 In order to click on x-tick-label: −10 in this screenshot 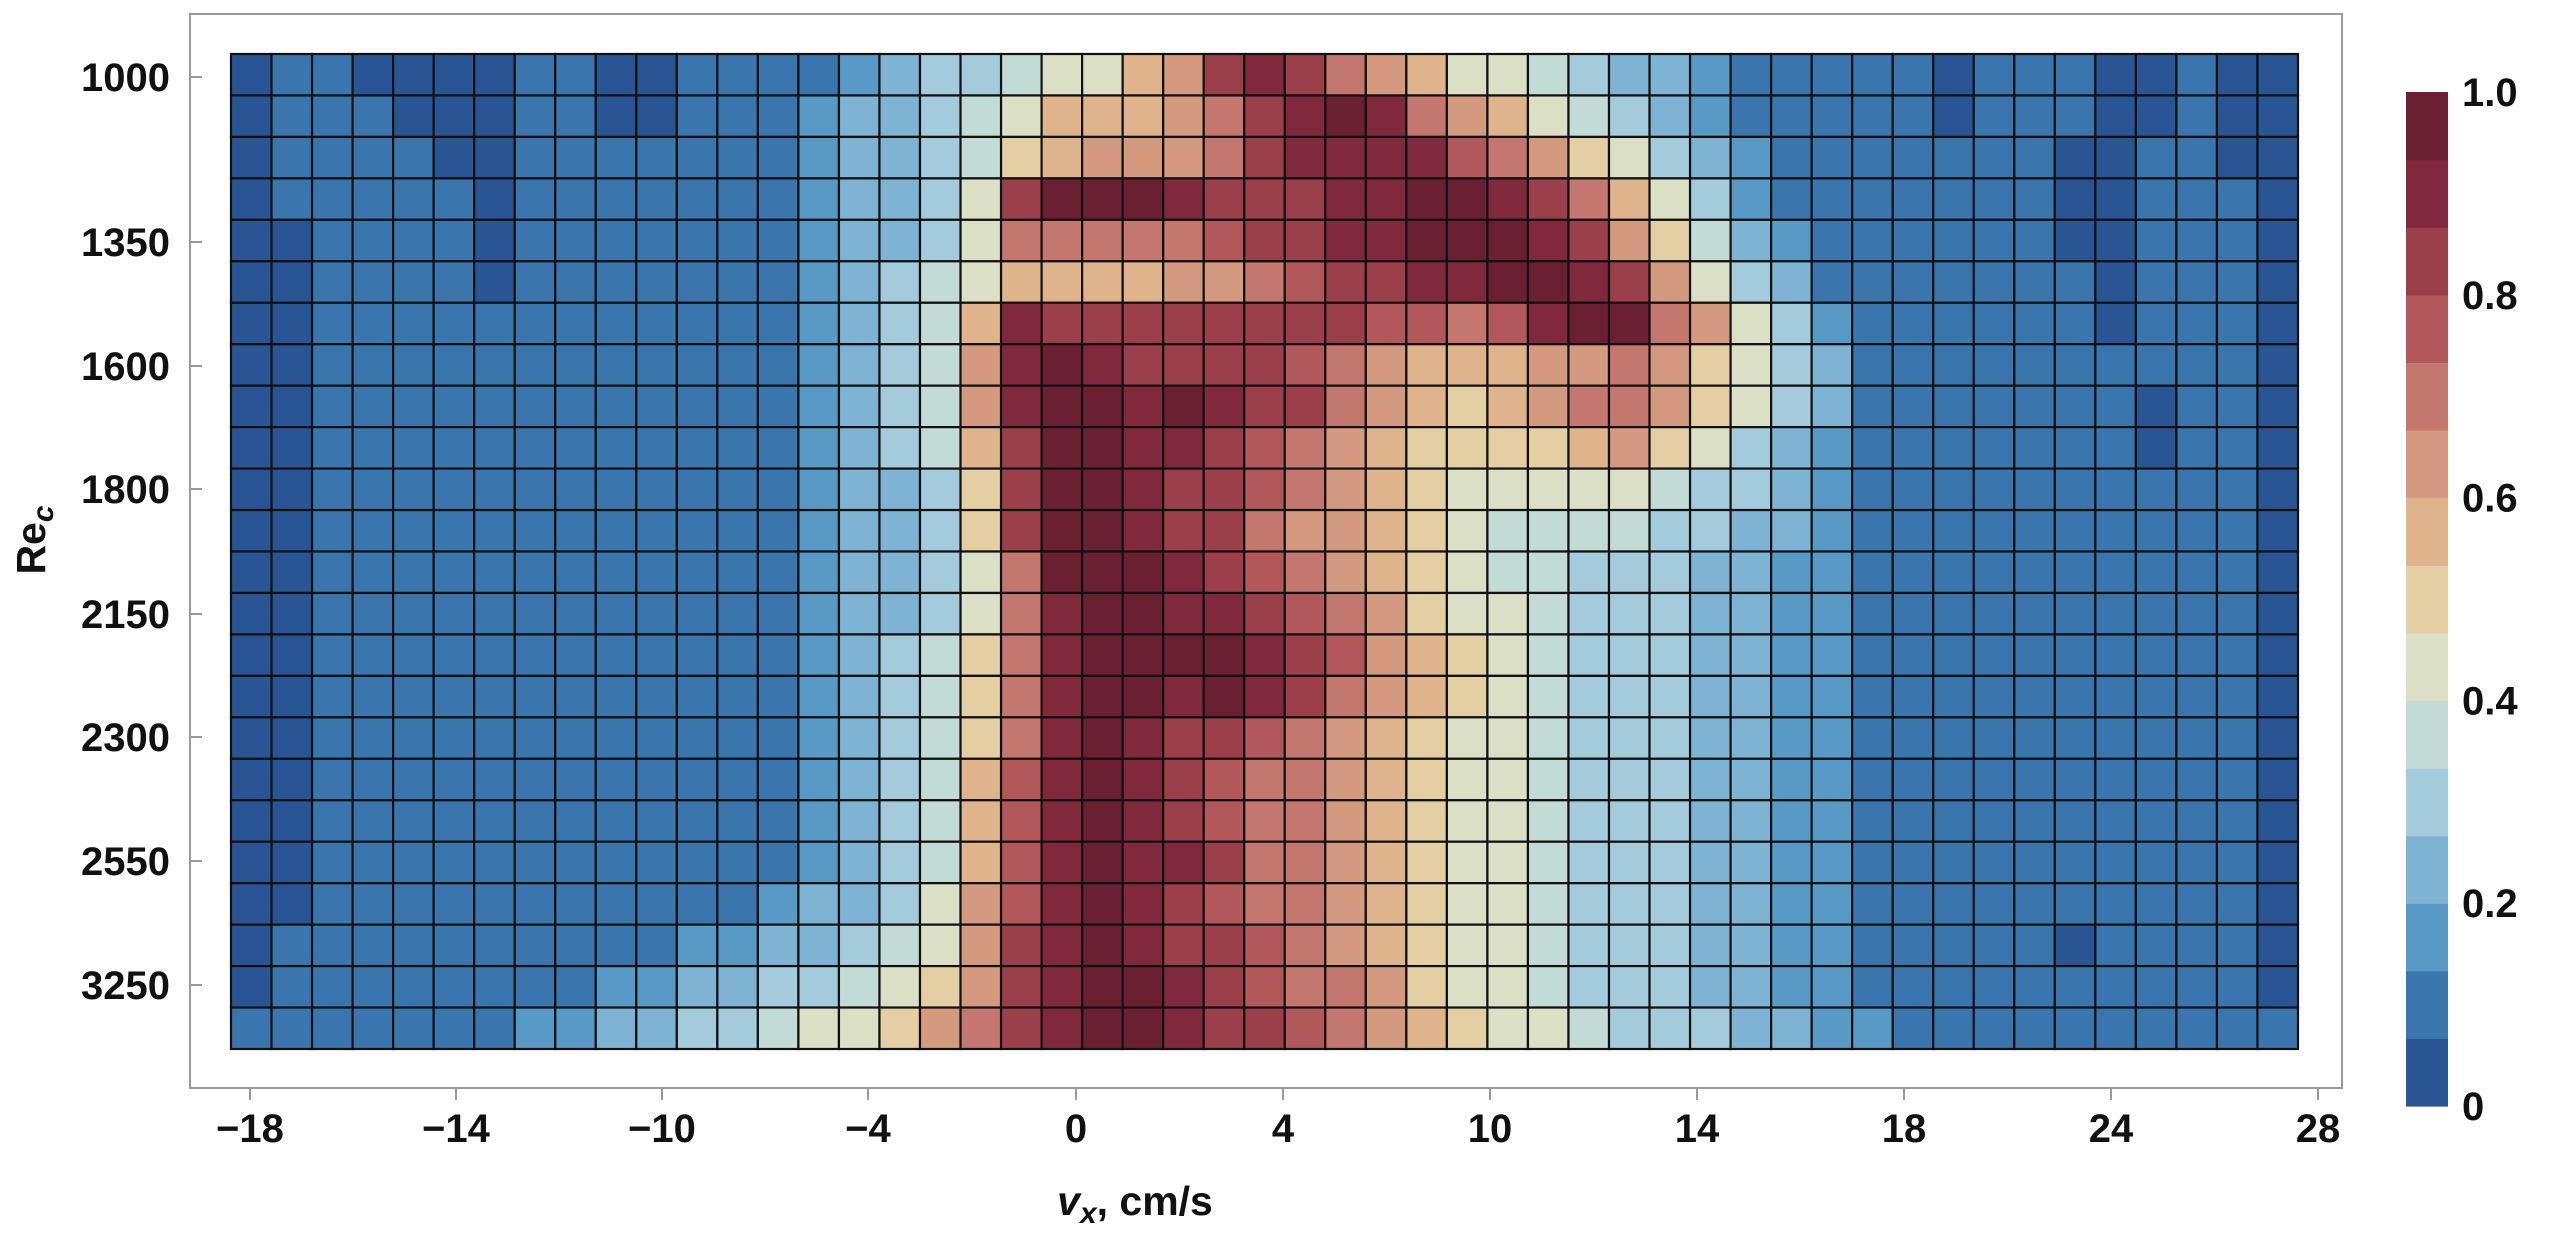, I will do `click(662, 1129)`.